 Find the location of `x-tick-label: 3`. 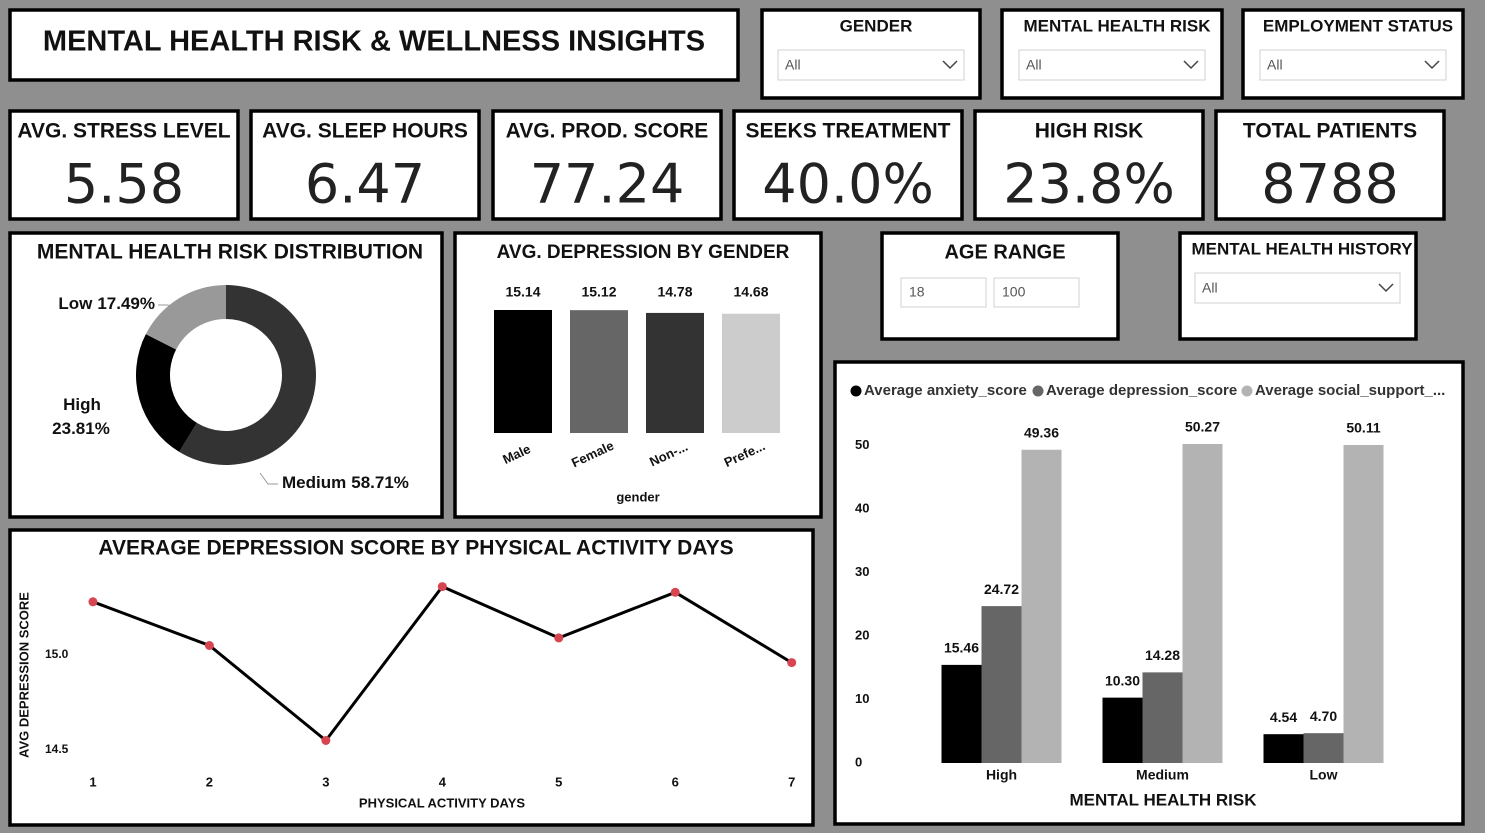

x-tick-label: 3 is located at coordinates (325, 781).